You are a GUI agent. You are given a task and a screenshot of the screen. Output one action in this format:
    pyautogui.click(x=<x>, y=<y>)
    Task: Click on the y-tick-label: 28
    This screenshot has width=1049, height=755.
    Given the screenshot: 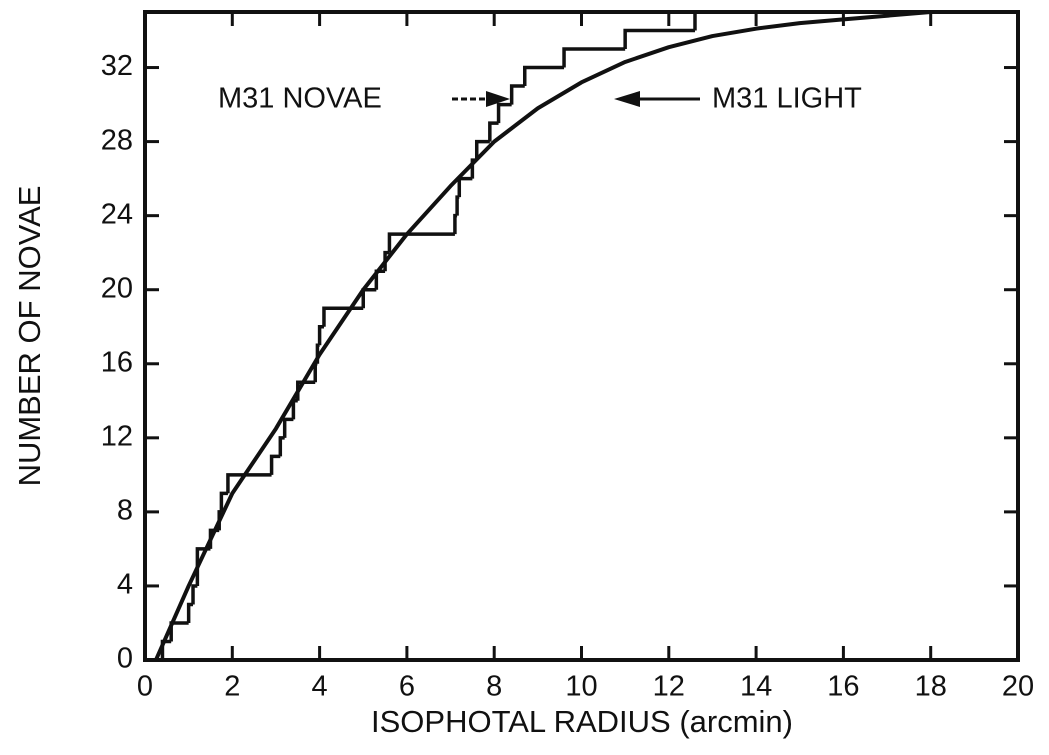 What is the action you would take?
    pyautogui.click(x=117, y=140)
    